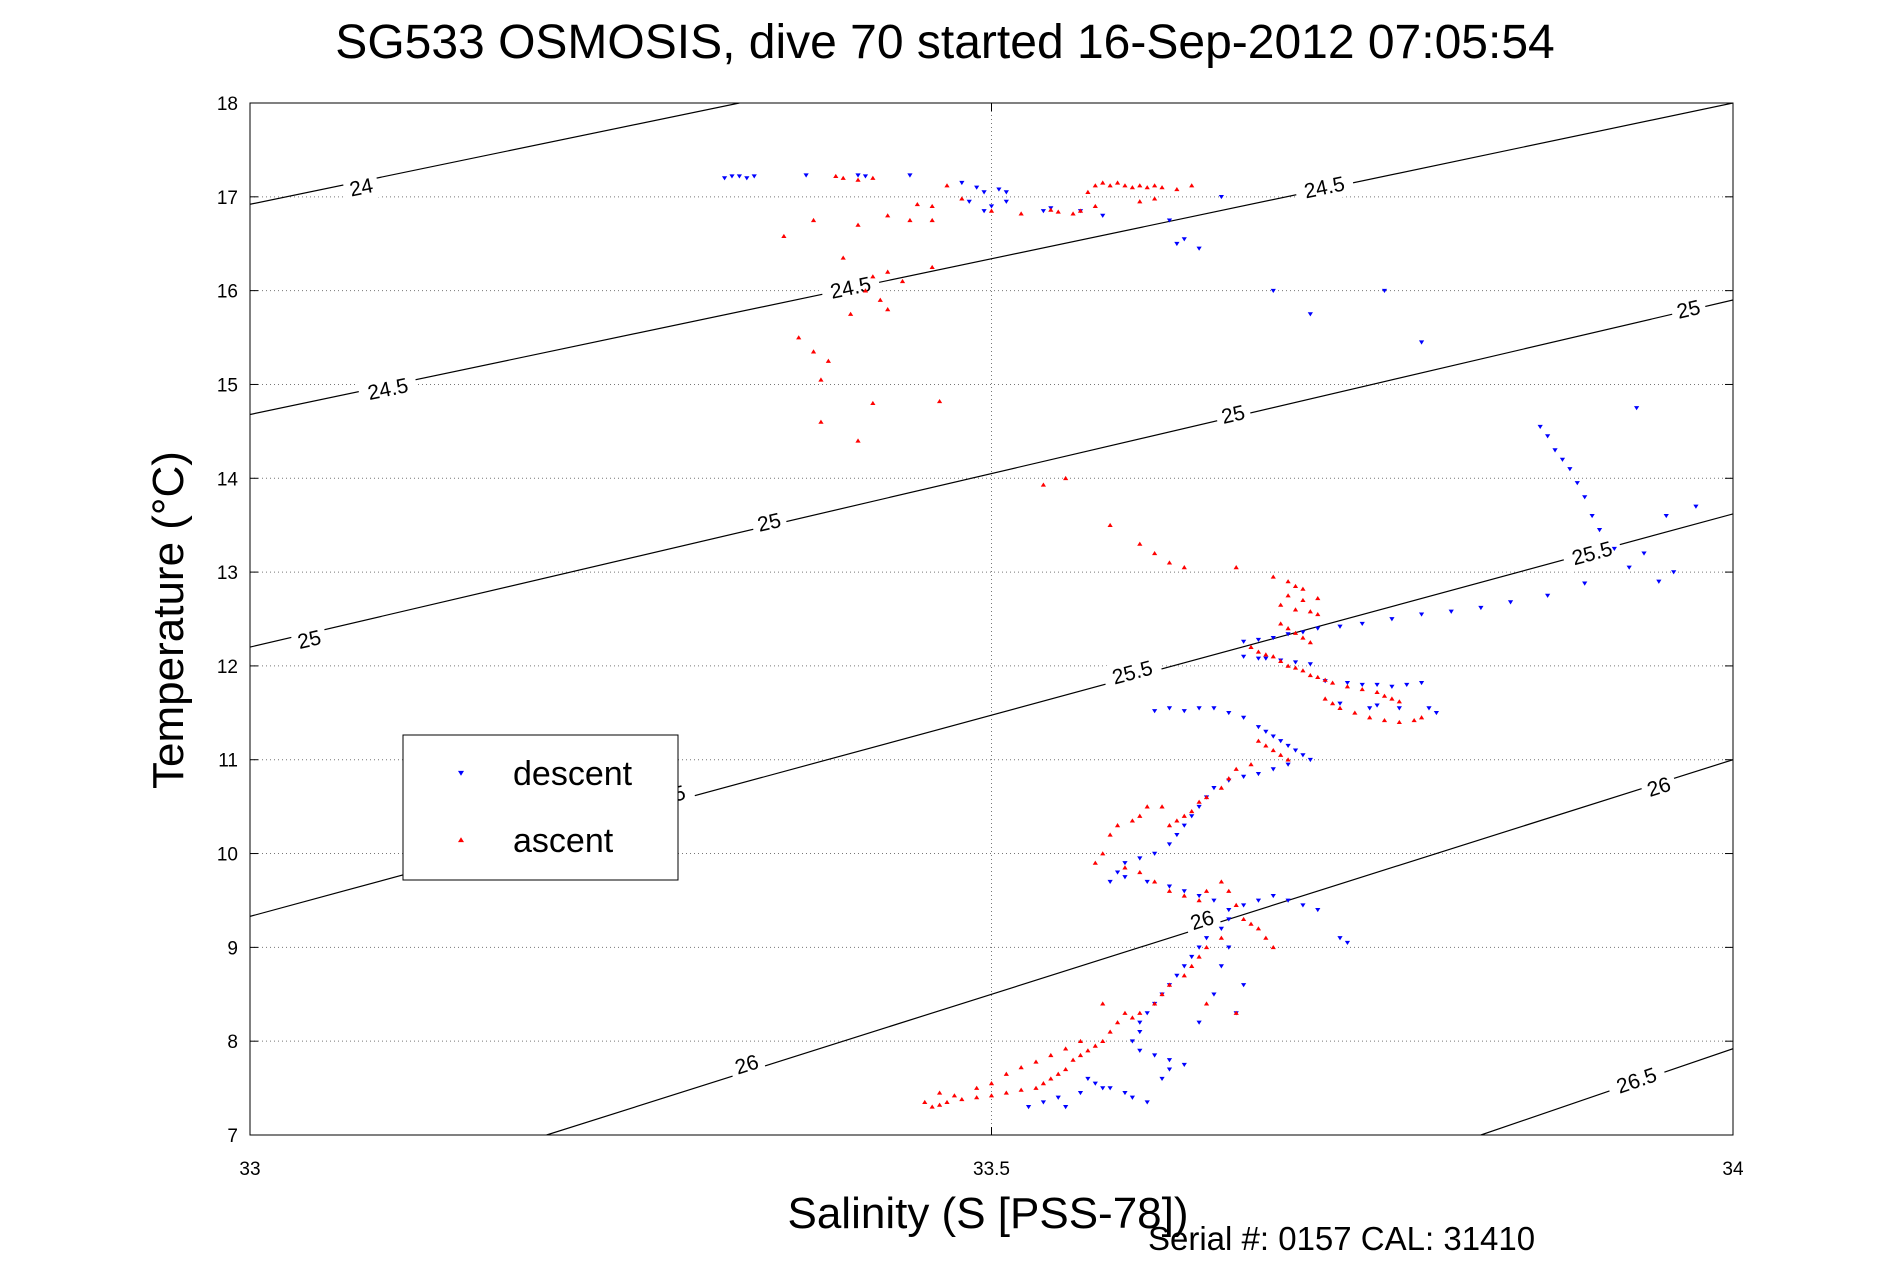  What do you see at coordinates (168, 620) in the screenshot?
I see `y-axis-label: Temperature (°C)` at bounding box center [168, 620].